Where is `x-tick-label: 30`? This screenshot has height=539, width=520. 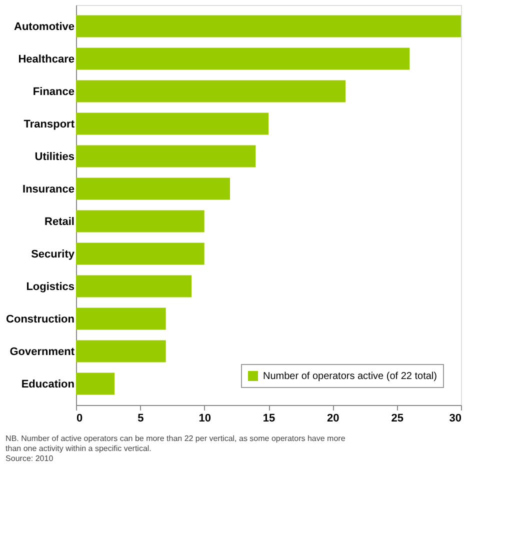
x-tick-label: 30 is located at coordinates (455, 418).